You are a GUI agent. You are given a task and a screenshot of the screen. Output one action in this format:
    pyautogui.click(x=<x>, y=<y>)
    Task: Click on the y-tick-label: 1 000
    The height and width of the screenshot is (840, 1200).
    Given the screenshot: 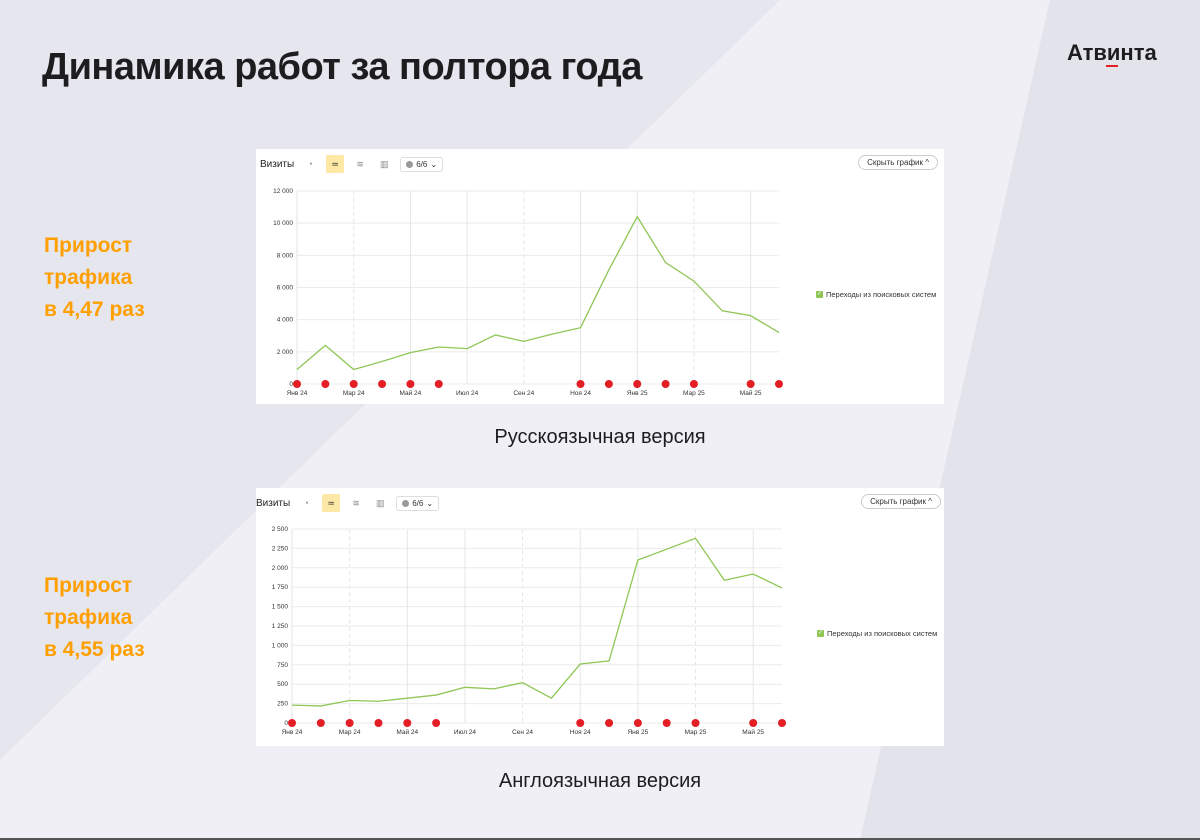 What is the action you would take?
    pyautogui.click(x=280, y=645)
    